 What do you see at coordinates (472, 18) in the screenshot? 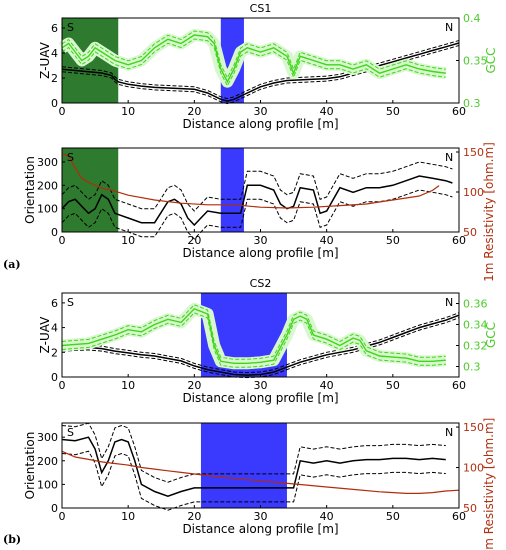
I see `cs1-top-y2tick-label: 0.4` at bounding box center [472, 18].